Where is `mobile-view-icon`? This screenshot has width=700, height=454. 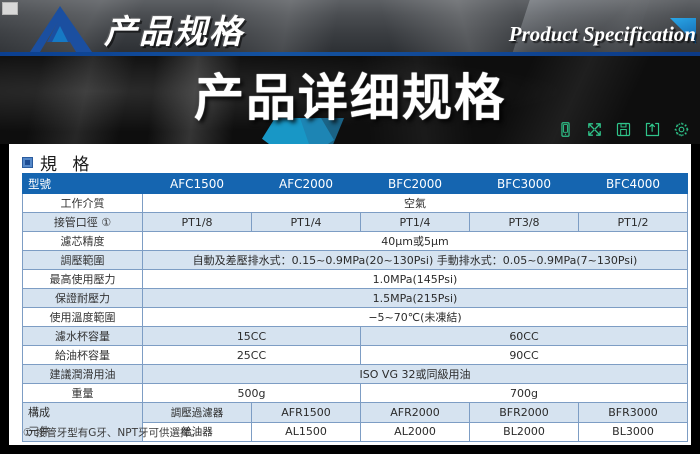 mobile-view-icon is located at coordinates (565, 129).